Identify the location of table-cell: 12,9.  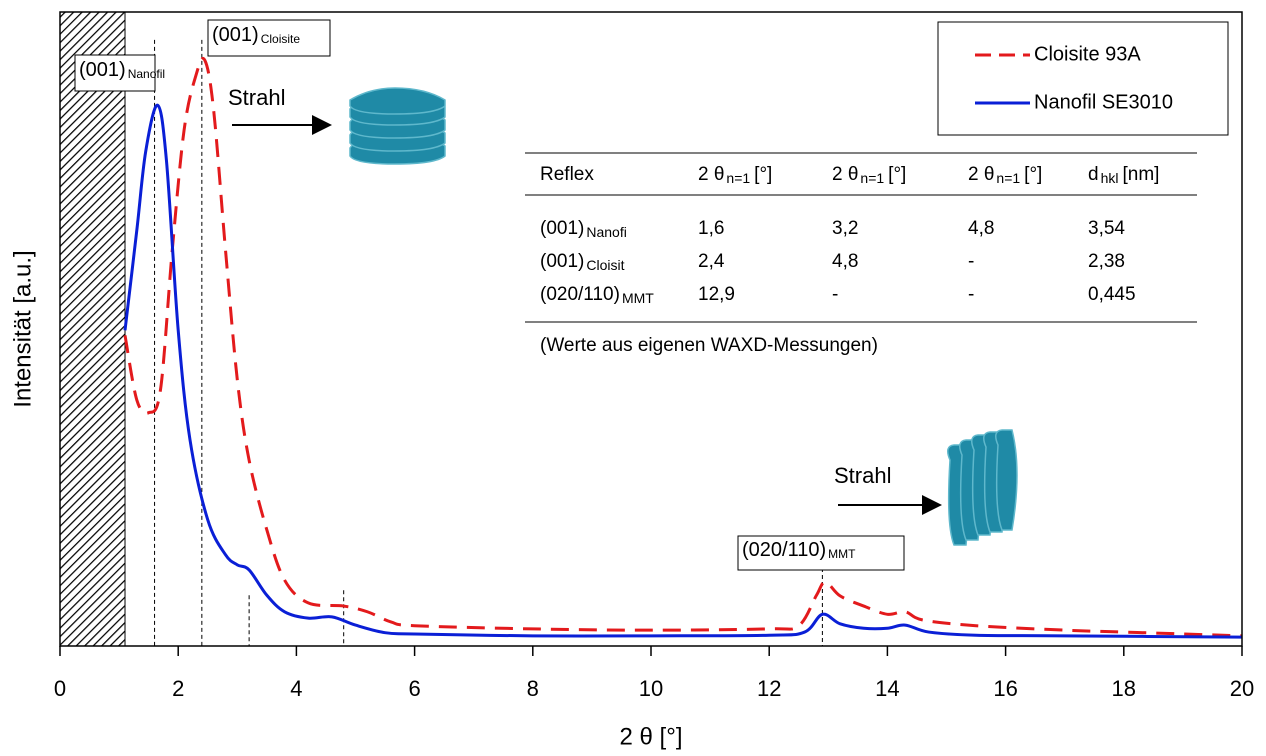
(716, 294).